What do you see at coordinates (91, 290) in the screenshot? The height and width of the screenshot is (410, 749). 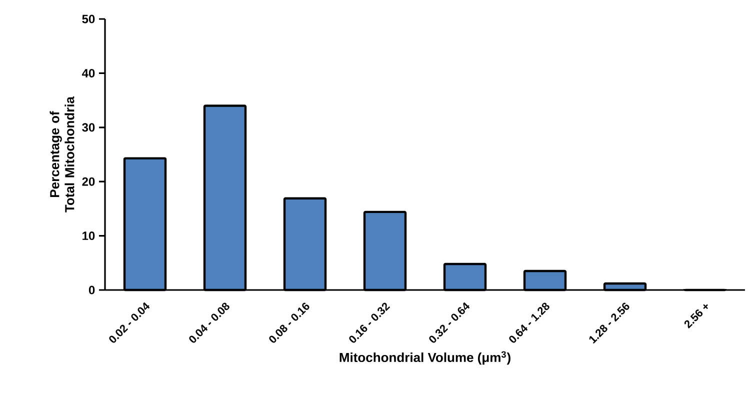 I see `y-tick-label: 0` at bounding box center [91, 290].